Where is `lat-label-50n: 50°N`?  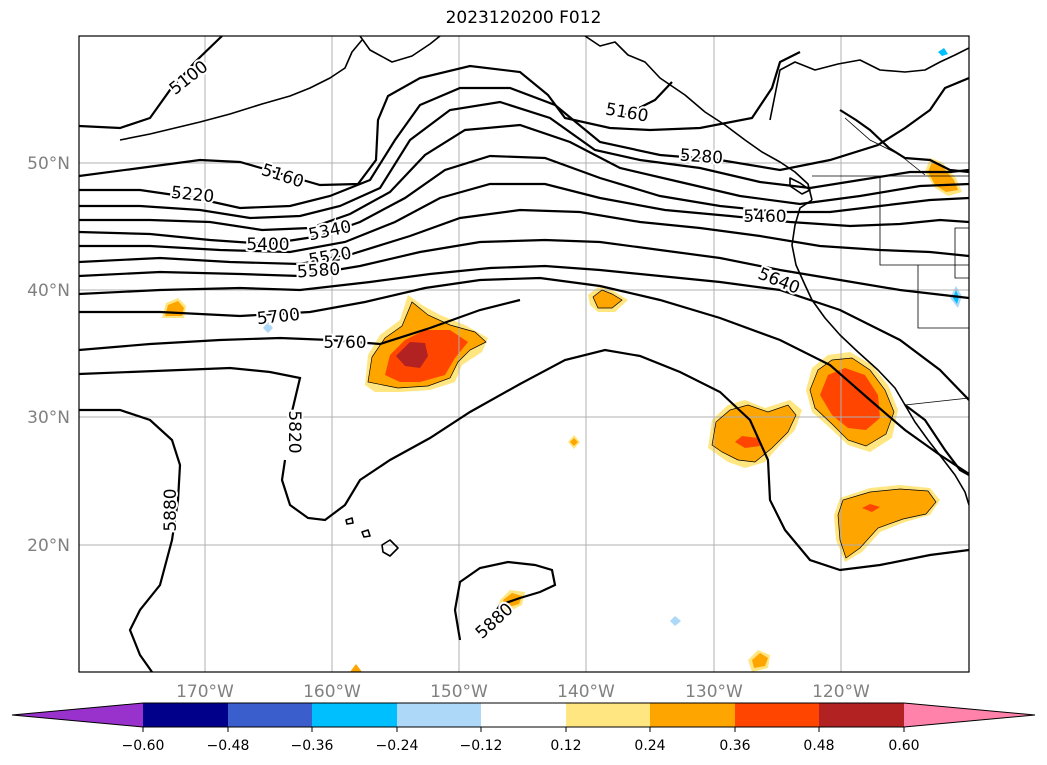
lat-label-50n: 50°N is located at coordinates (48, 164).